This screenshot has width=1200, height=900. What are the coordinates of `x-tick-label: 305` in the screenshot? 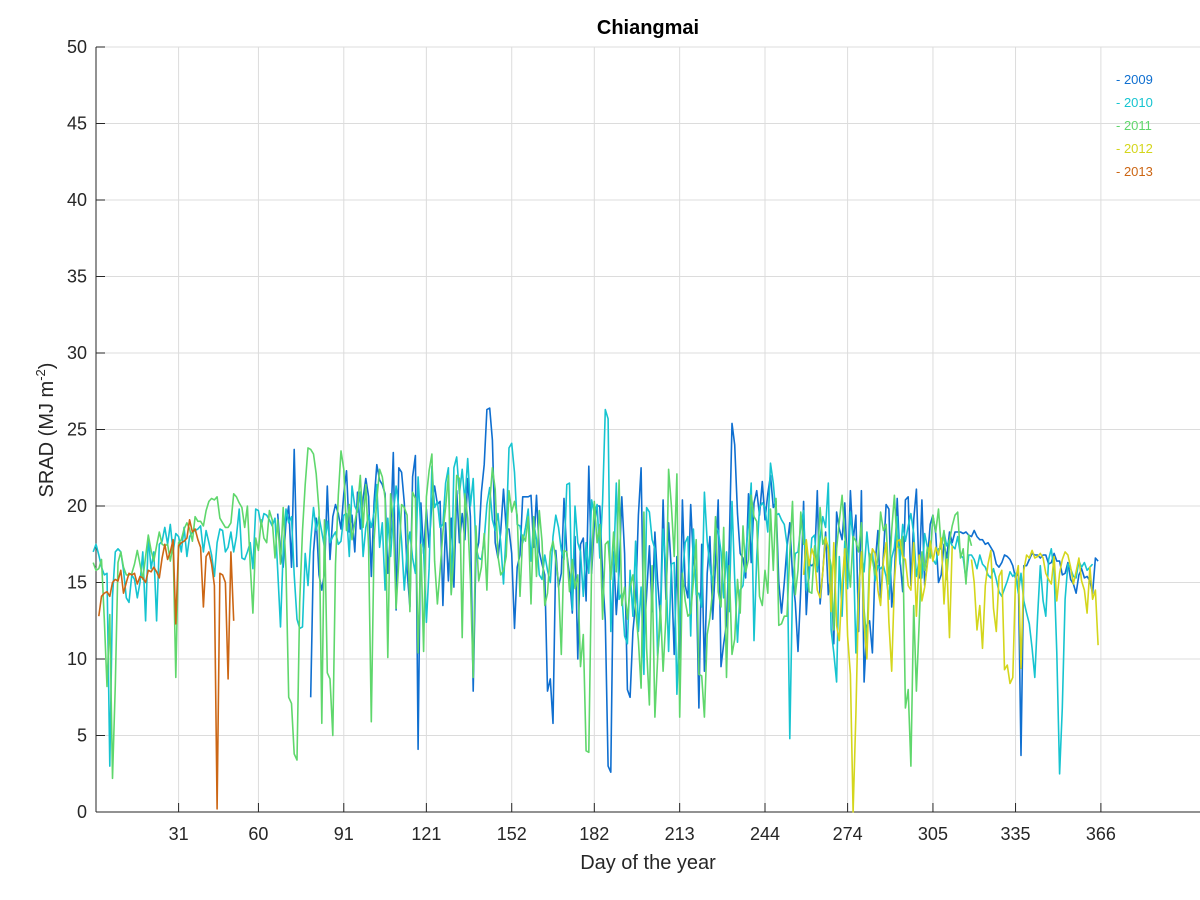 It's located at (933, 834).